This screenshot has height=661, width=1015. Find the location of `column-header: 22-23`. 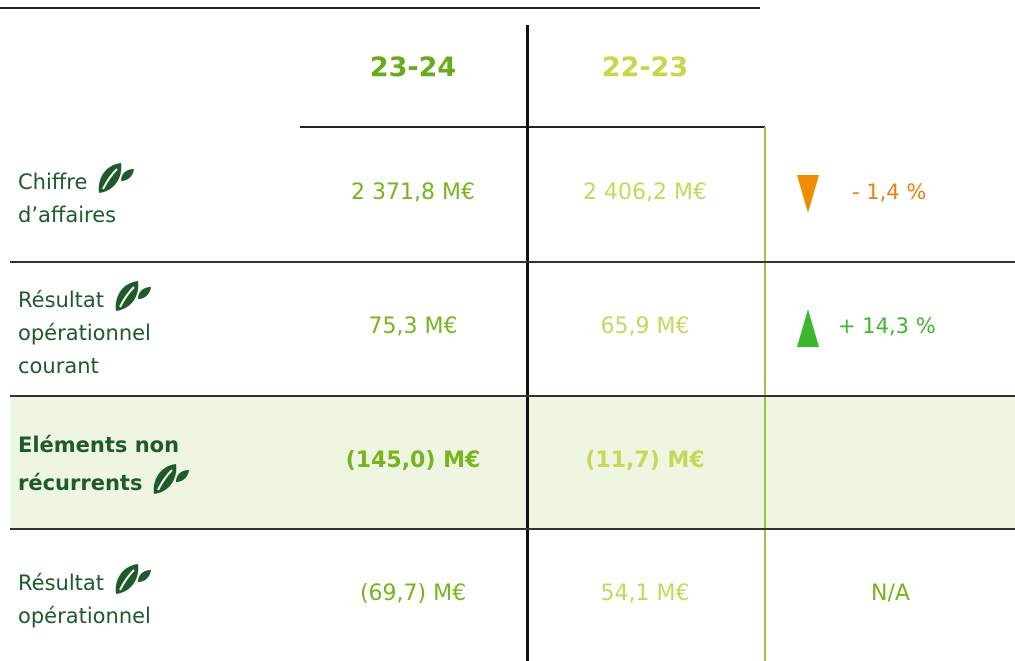

column-header: 22-23 is located at coordinates (645, 67).